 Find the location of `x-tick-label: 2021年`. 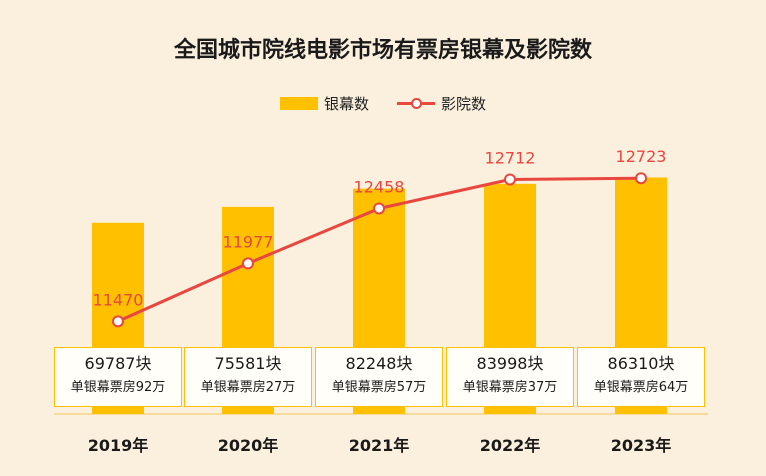

x-tick-label: 2021年 is located at coordinates (379, 445).